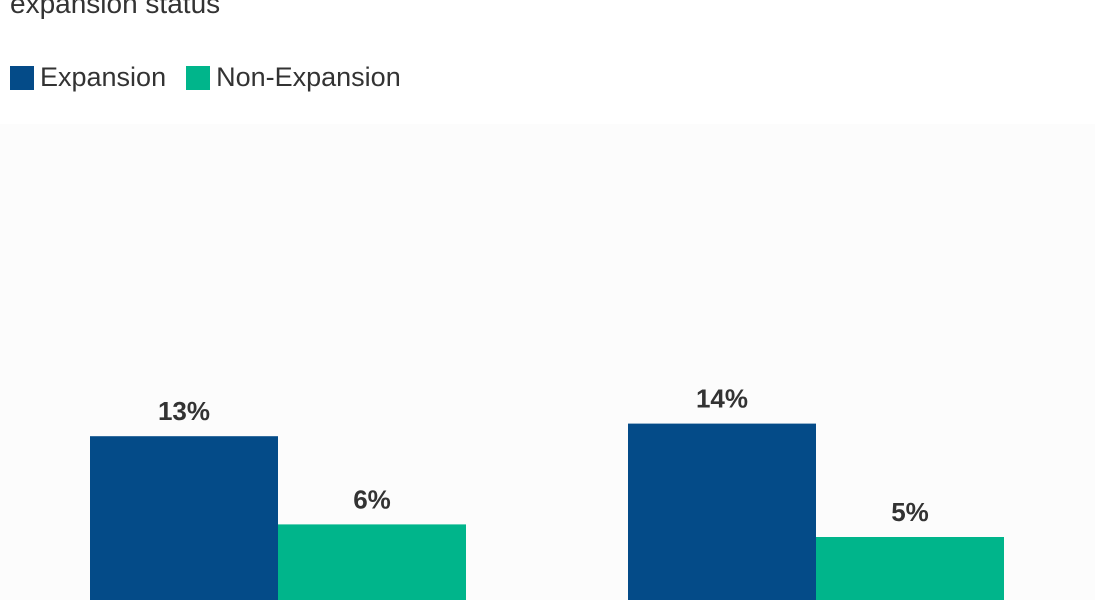 This screenshot has width=1095, height=600. I want to click on legend-item-non-expansion: Non-Expansion, so click(293, 77).